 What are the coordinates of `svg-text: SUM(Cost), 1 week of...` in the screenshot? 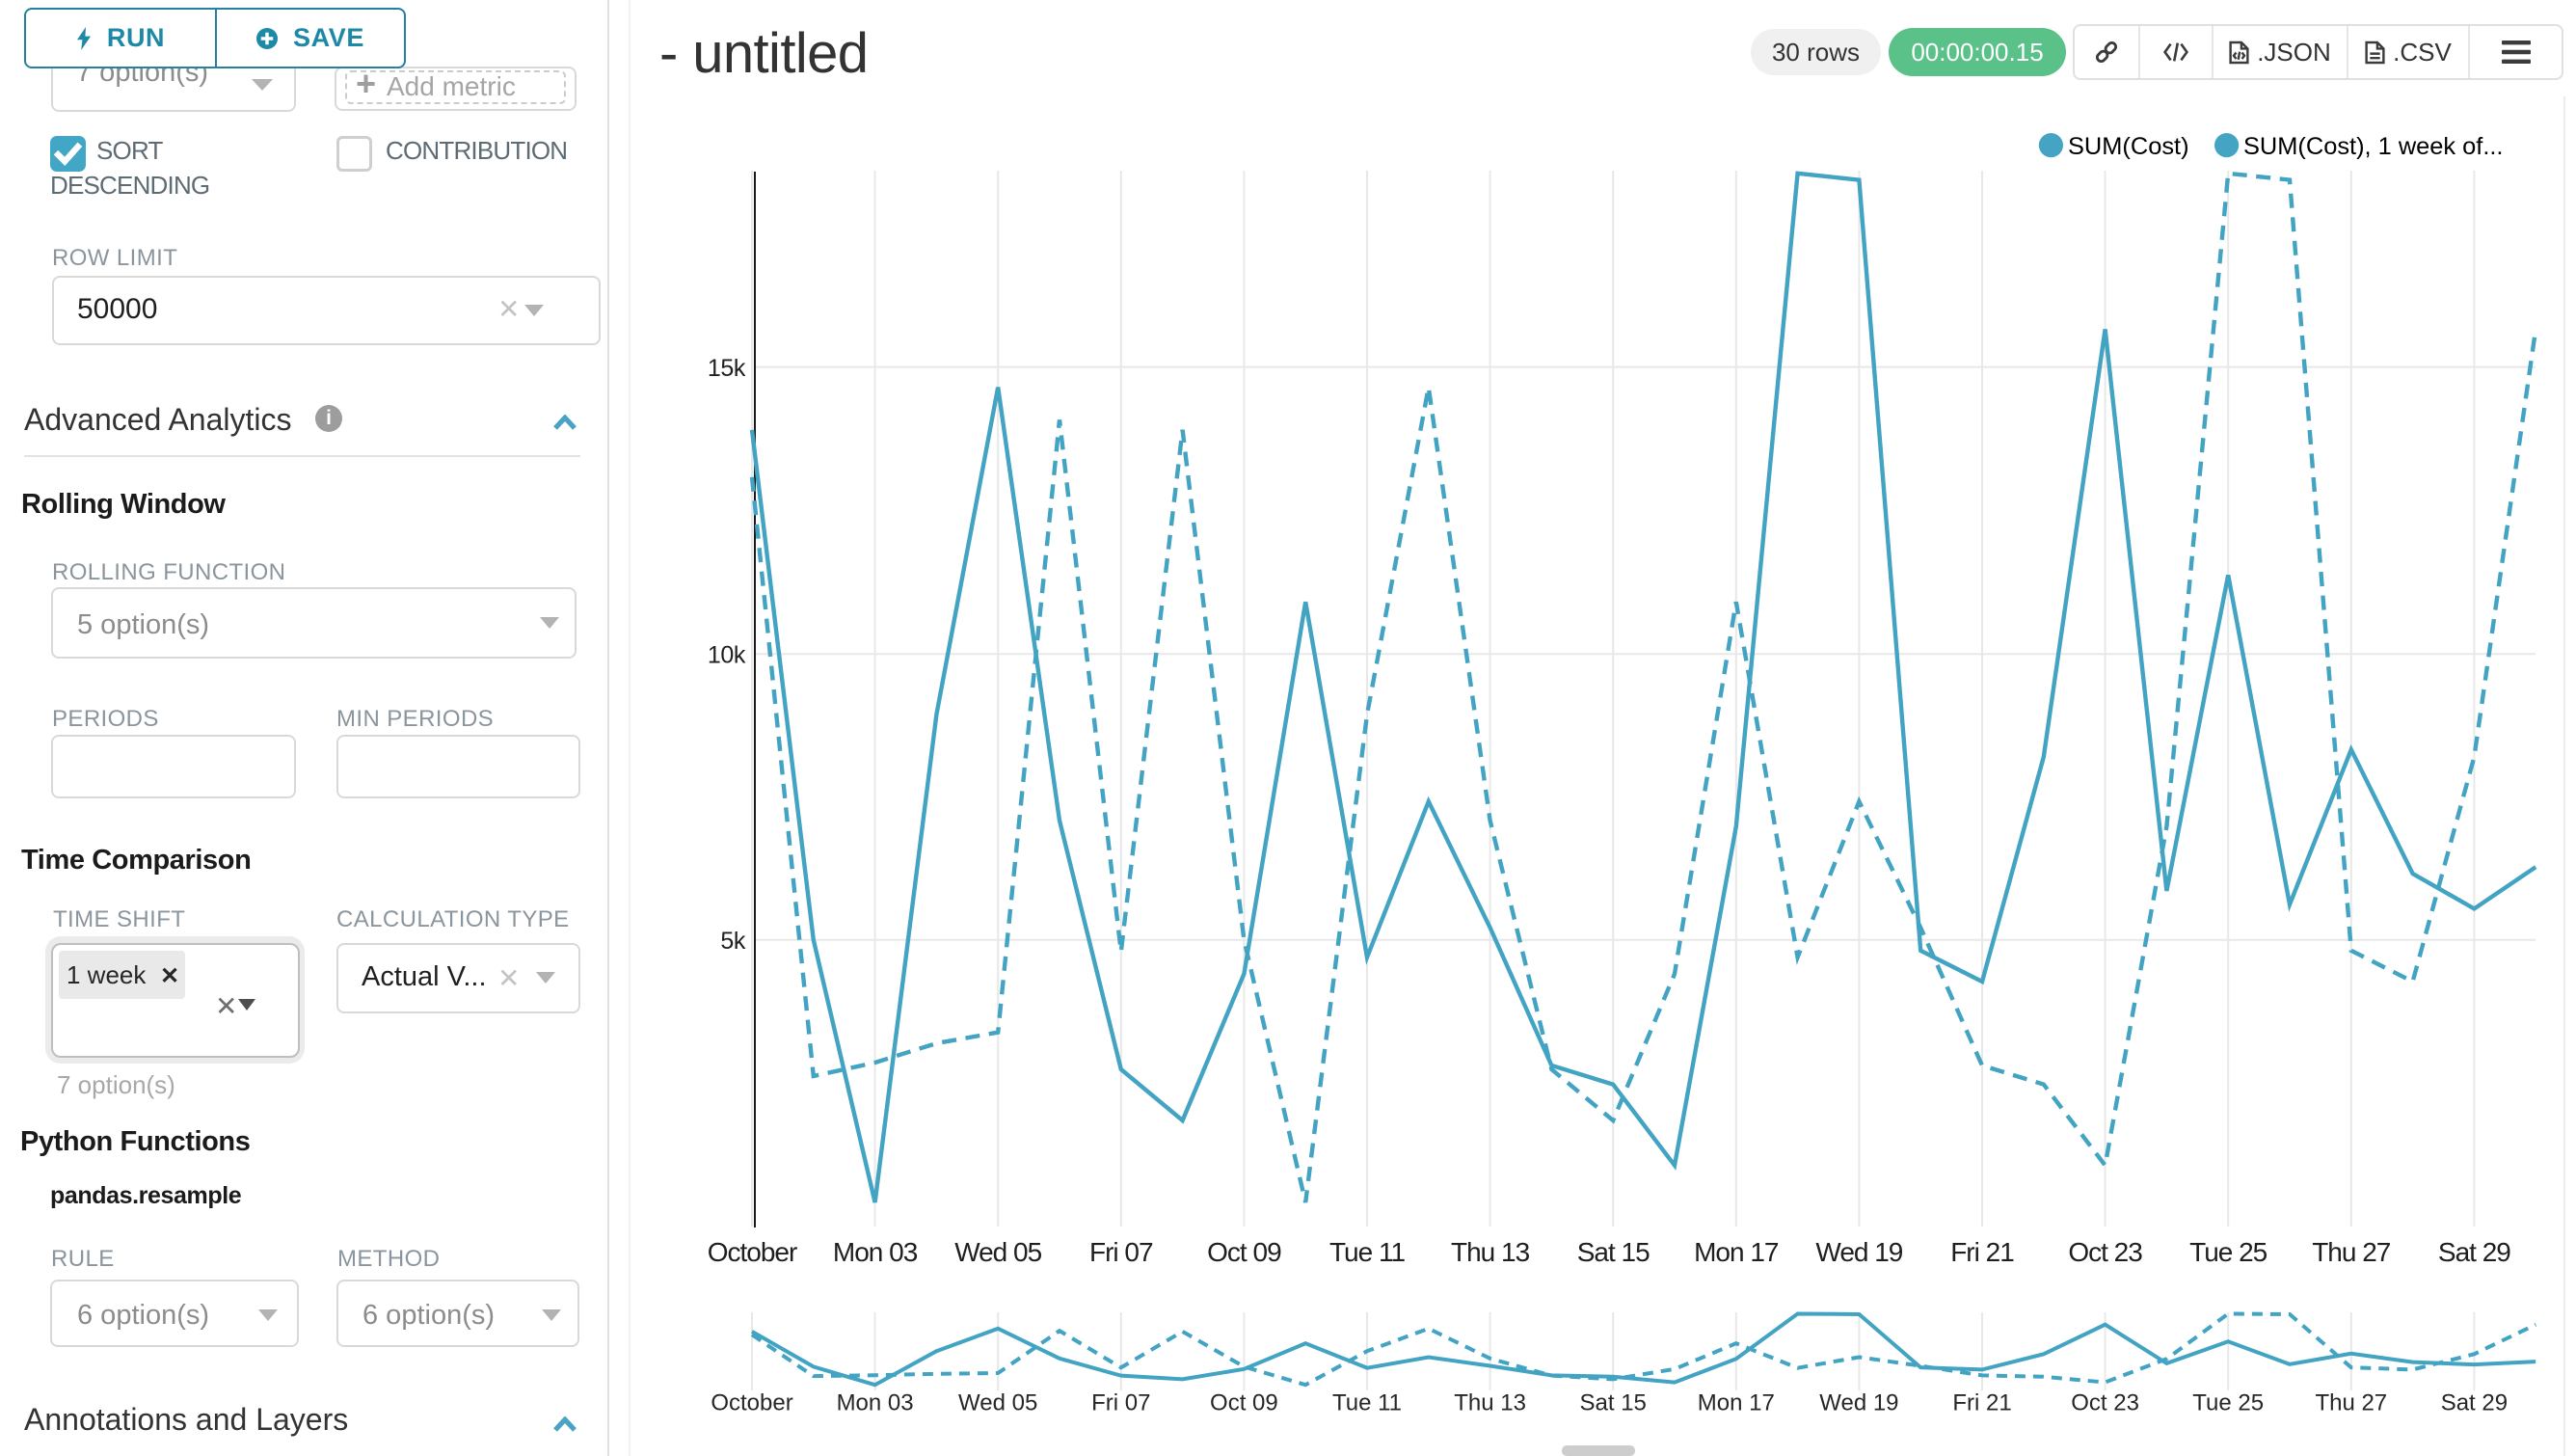 It's located at (2373, 146).